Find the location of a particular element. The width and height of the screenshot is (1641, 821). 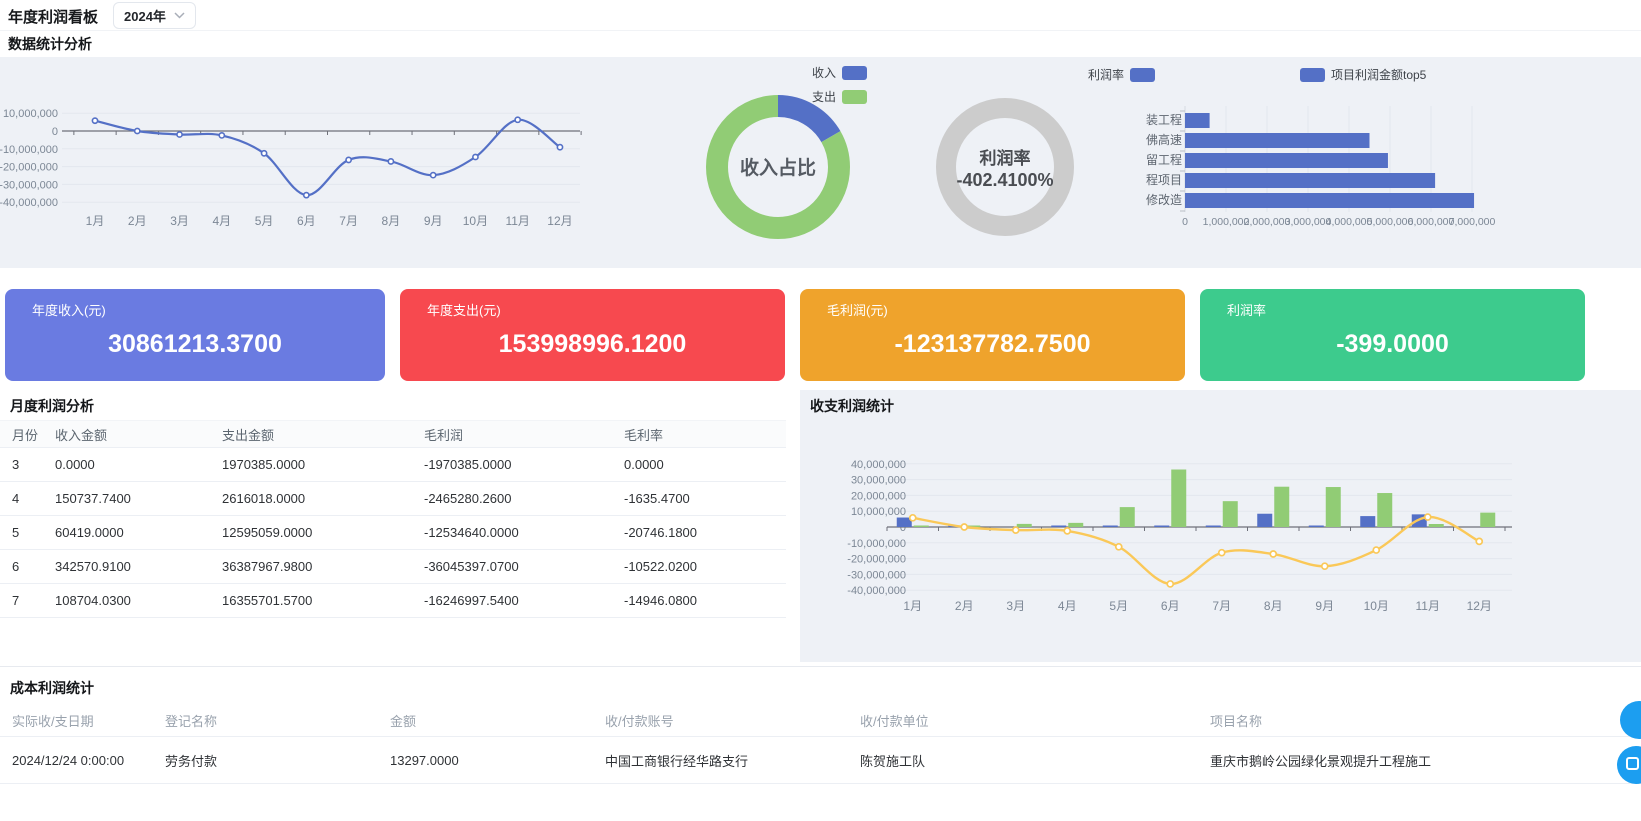

card-label: 年度支出(元) is located at coordinates (464, 310).